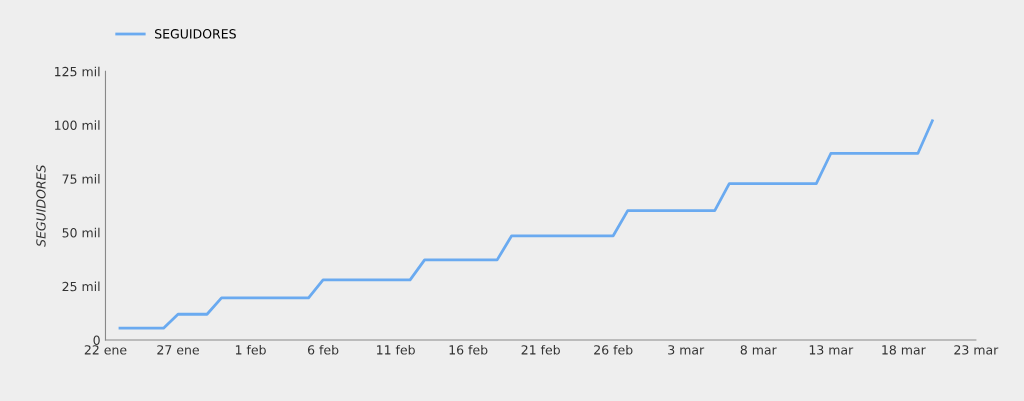 The width and height of the screenshot is (1024, 401). Describe the element at coordinates (81, 179) in the screenshot. I see `y-tick-label: 75 mil` at that location.